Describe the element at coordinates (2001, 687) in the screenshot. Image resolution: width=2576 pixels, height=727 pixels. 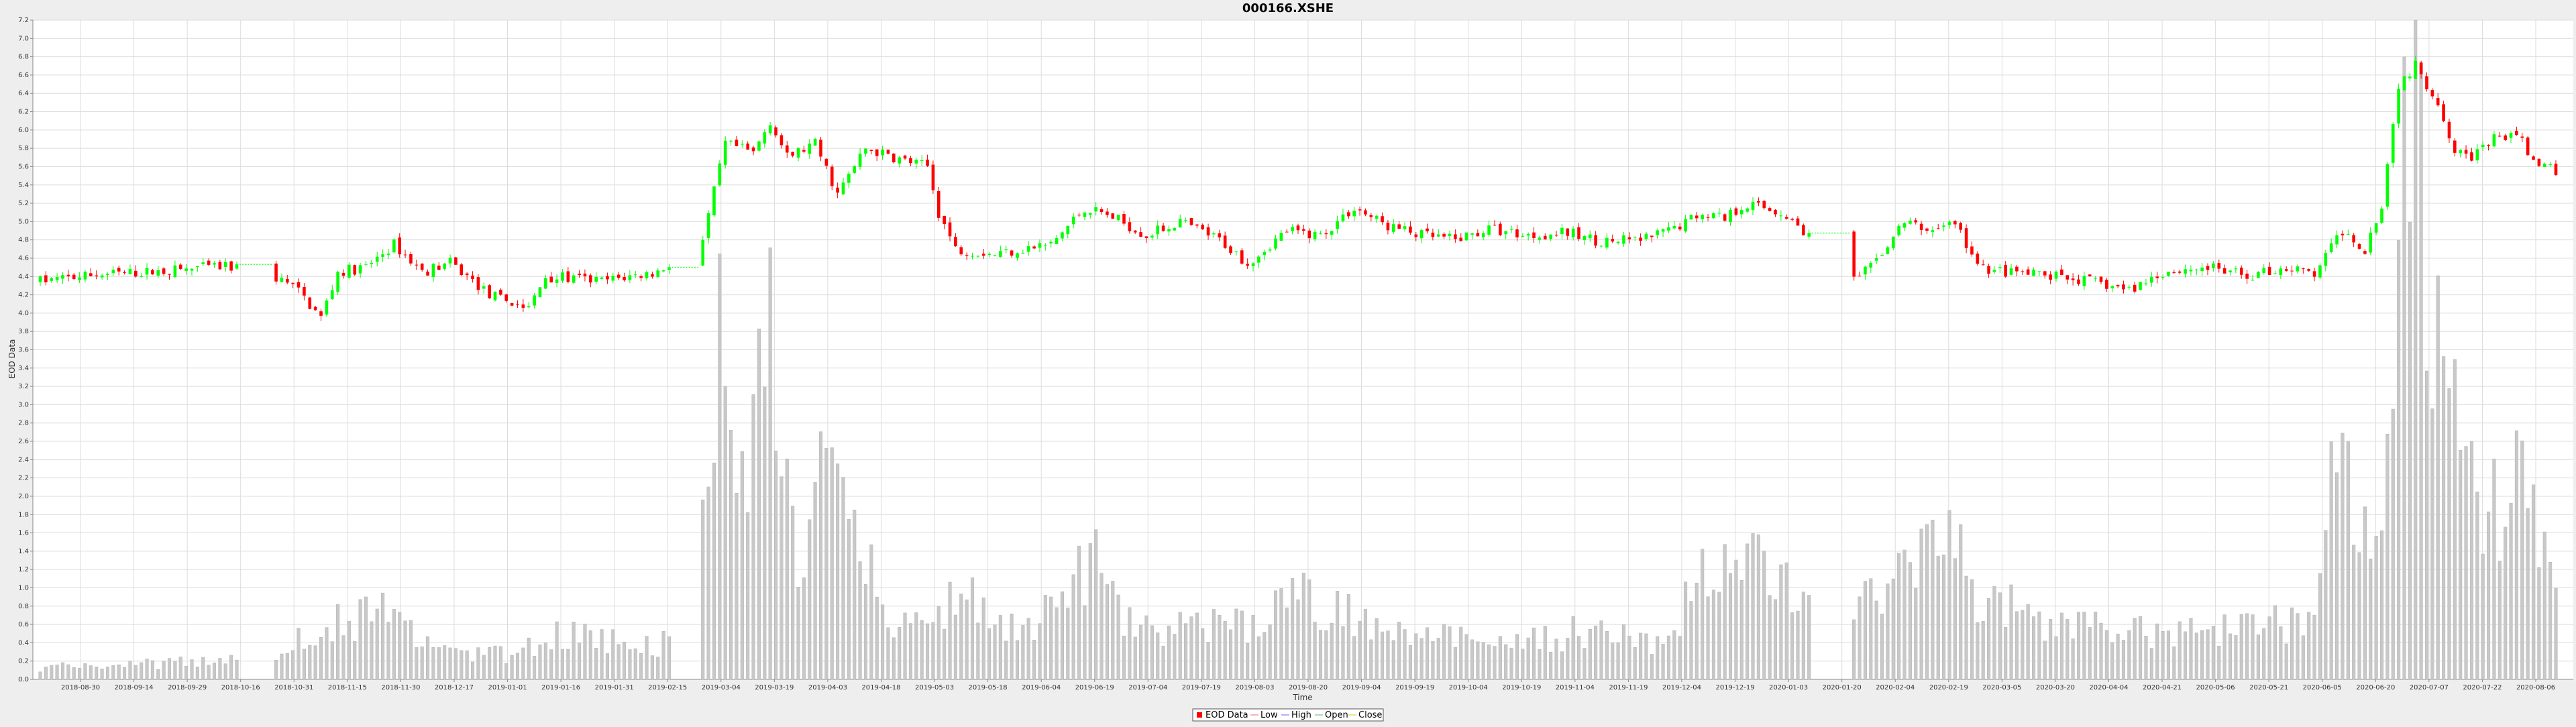
I see `x-tick-label: 2020-03-05` at that location.